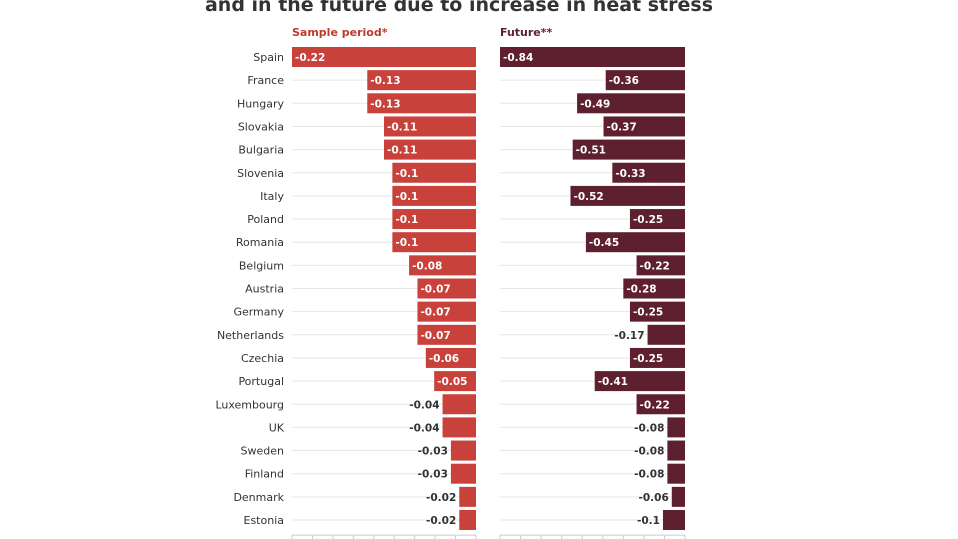 The width and height of the screenshot is (958, 539). I want to click on category-label: Denmark, so click(258, 497).